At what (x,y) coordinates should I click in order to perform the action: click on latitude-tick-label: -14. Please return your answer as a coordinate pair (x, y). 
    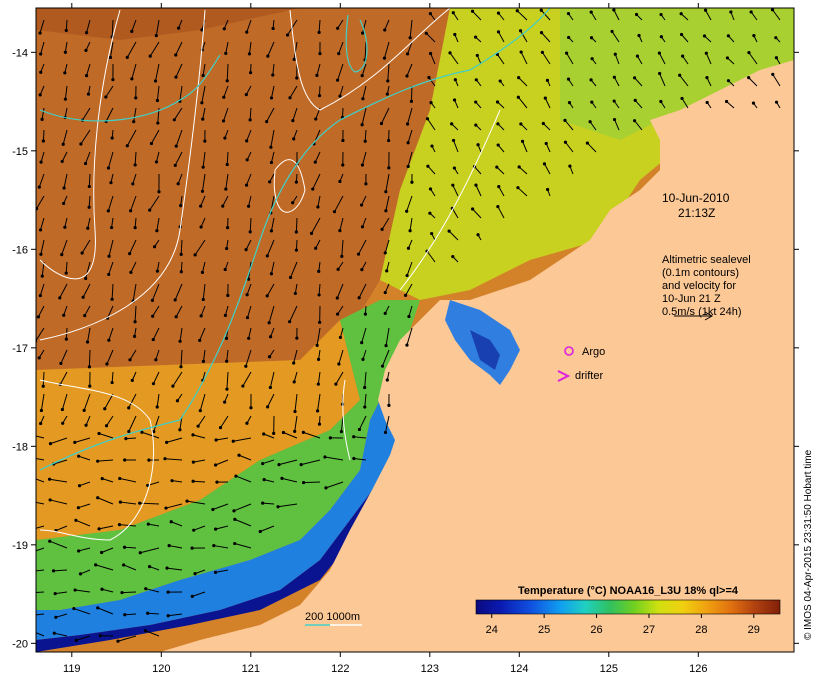
    Looking at the image, I should click on (20, 53).